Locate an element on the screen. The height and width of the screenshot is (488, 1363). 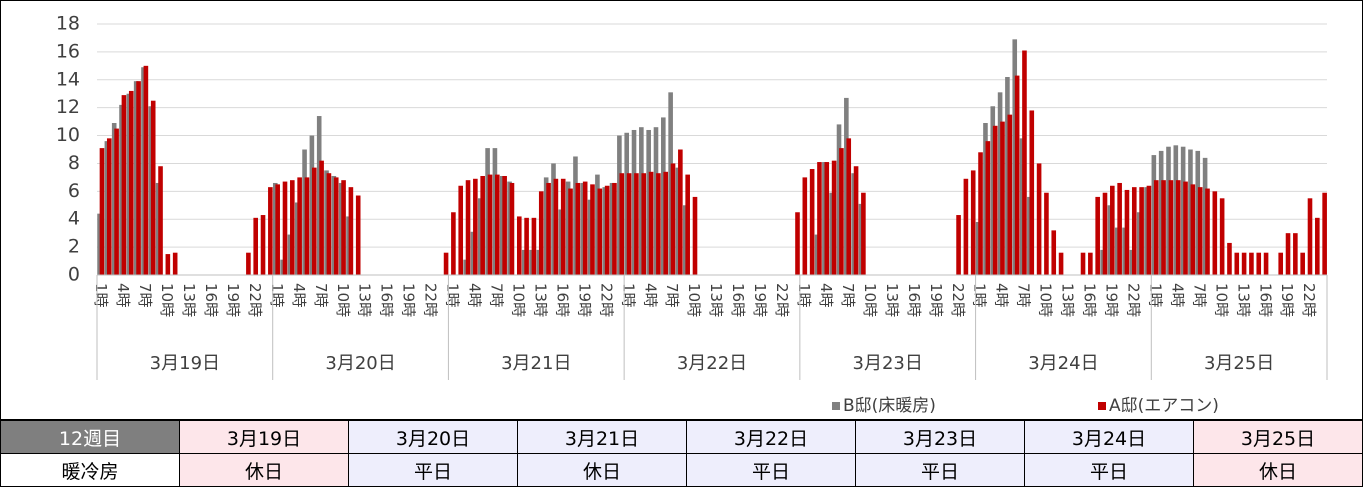
y-tick-label: 6 is located at coordinates (74, 191).